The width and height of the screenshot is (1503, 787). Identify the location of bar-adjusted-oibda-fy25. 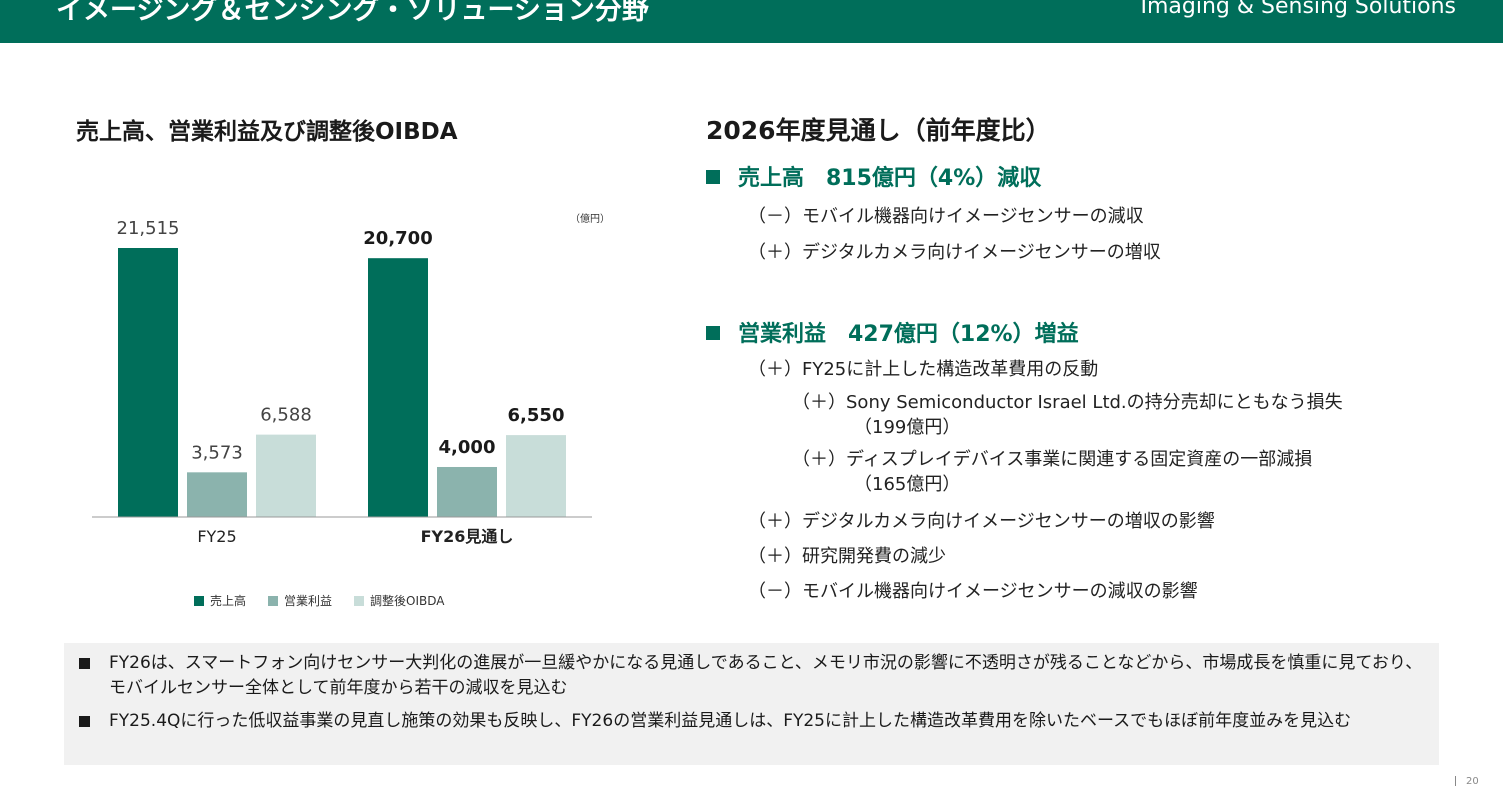
(286, 475).